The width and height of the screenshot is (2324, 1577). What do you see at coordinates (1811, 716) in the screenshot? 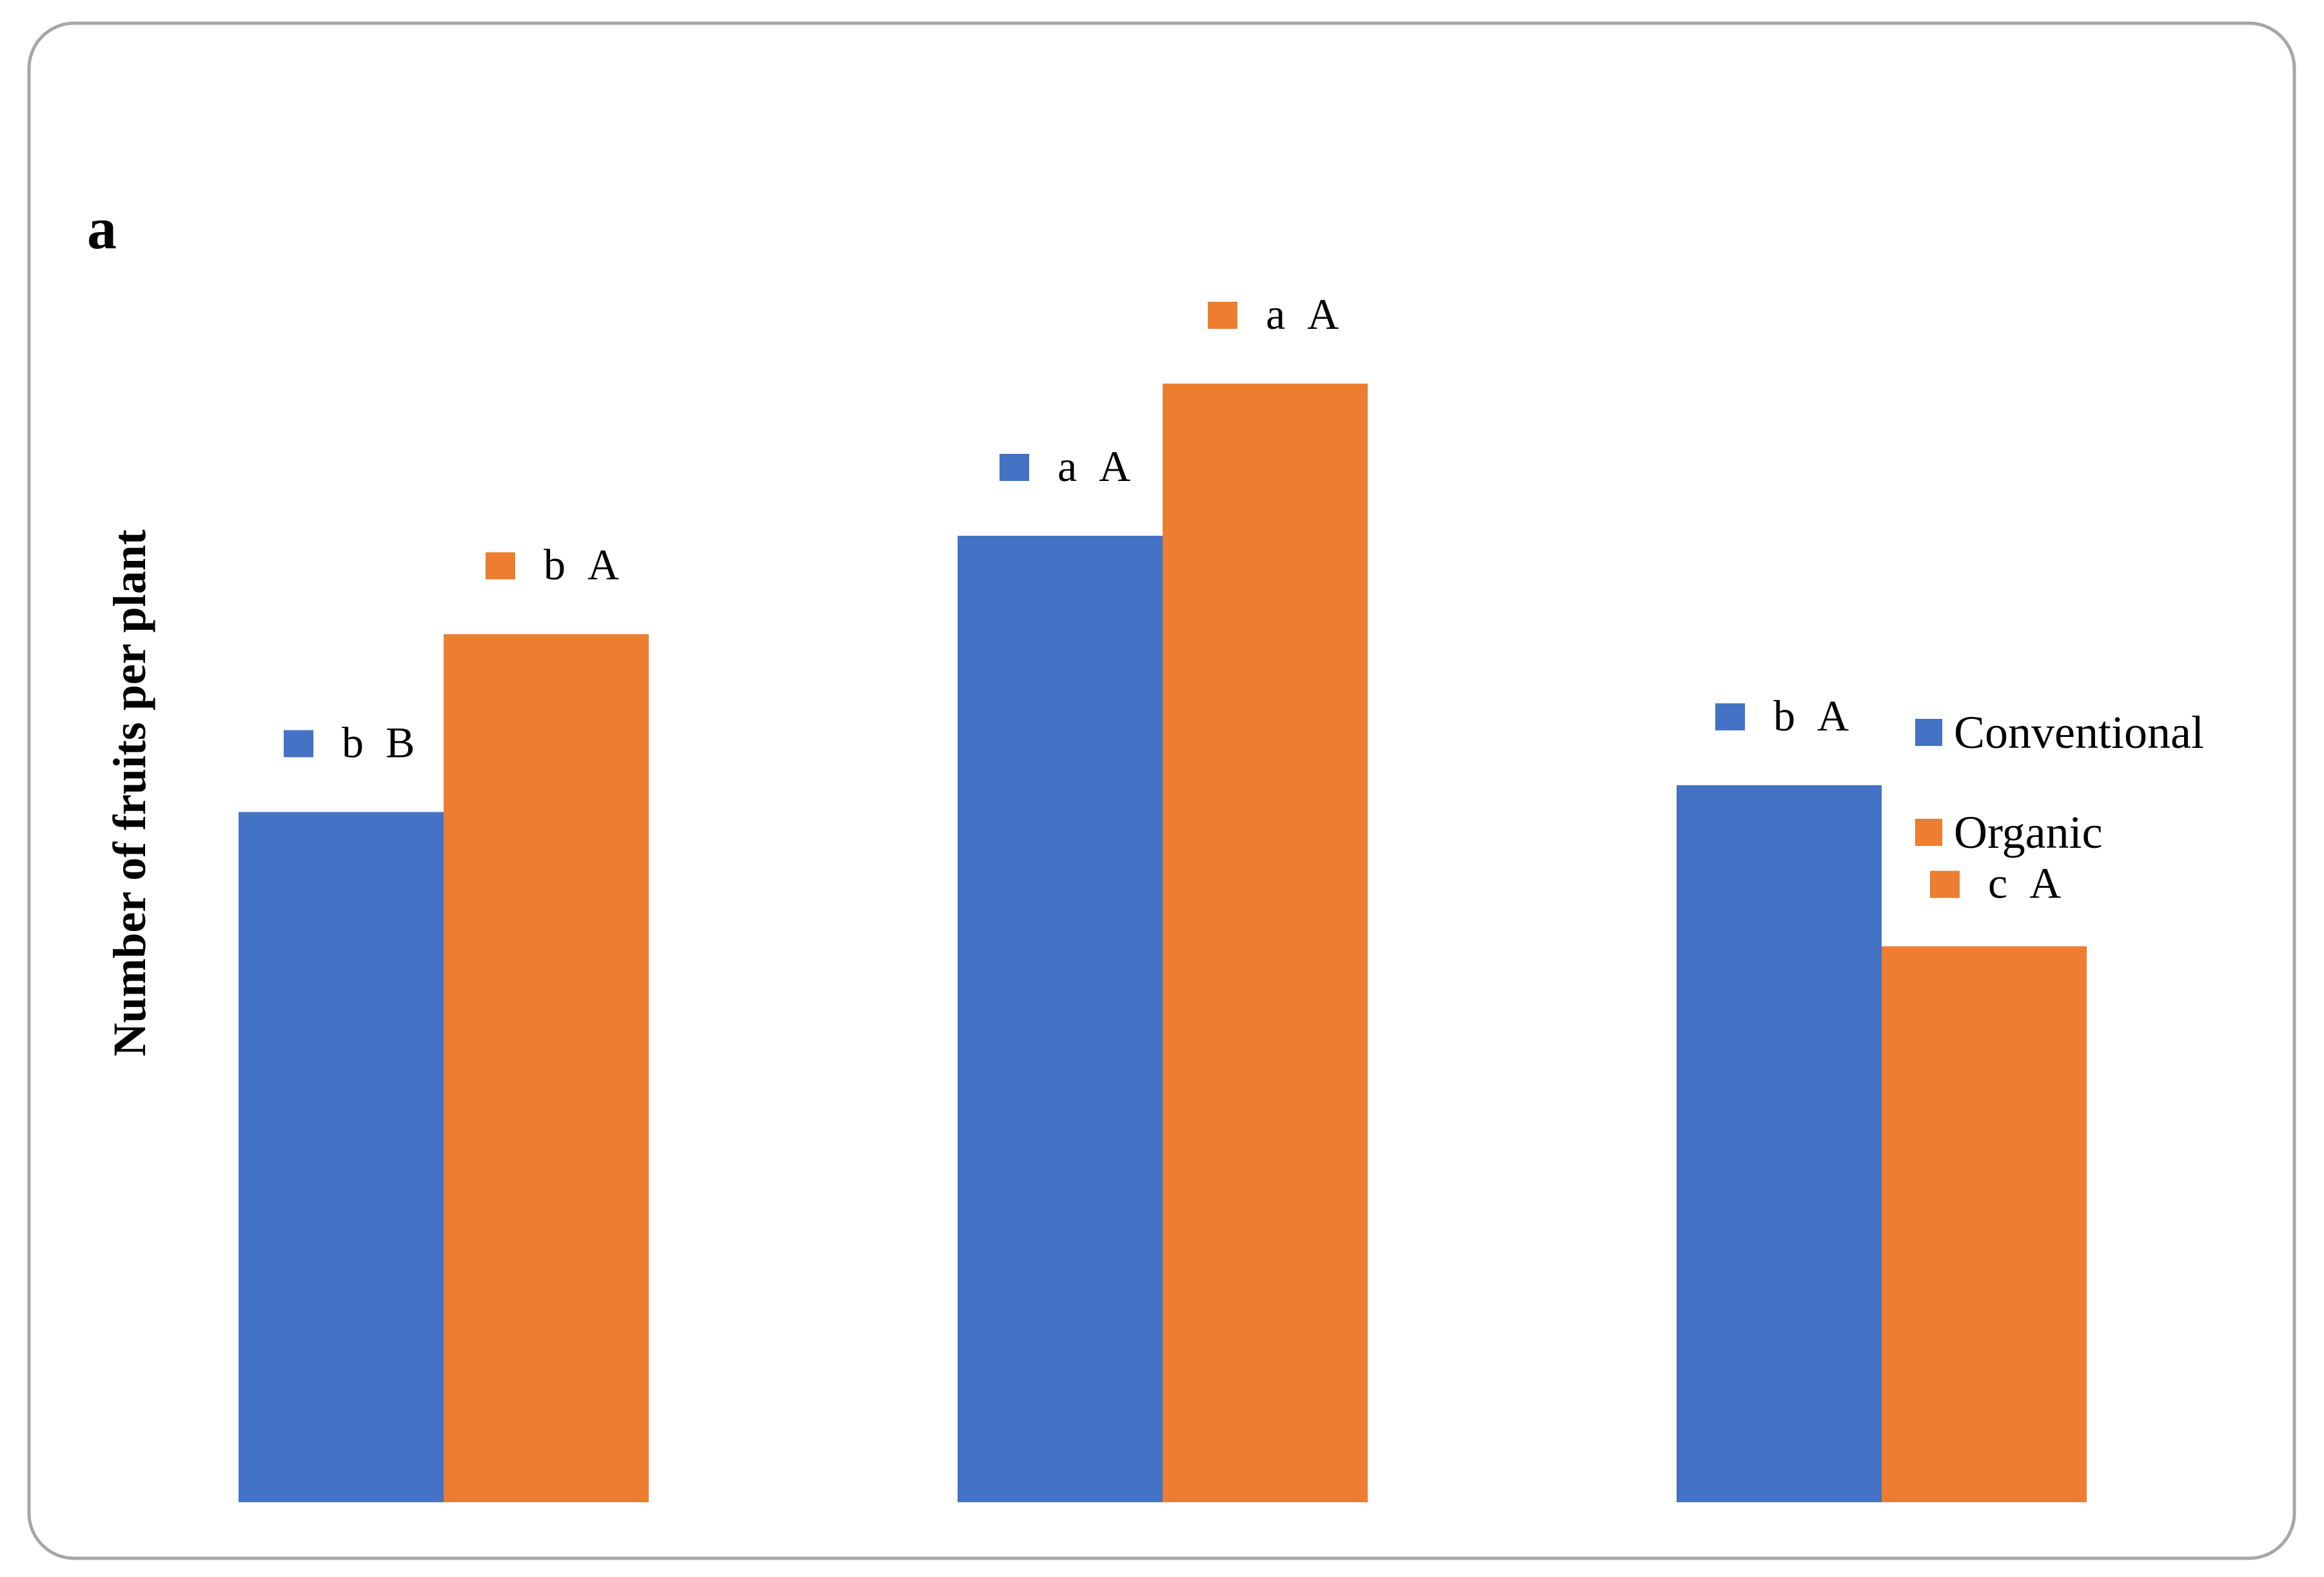
I see `bar-label-conventional-3: b A` at bounding box center [1811, 716].